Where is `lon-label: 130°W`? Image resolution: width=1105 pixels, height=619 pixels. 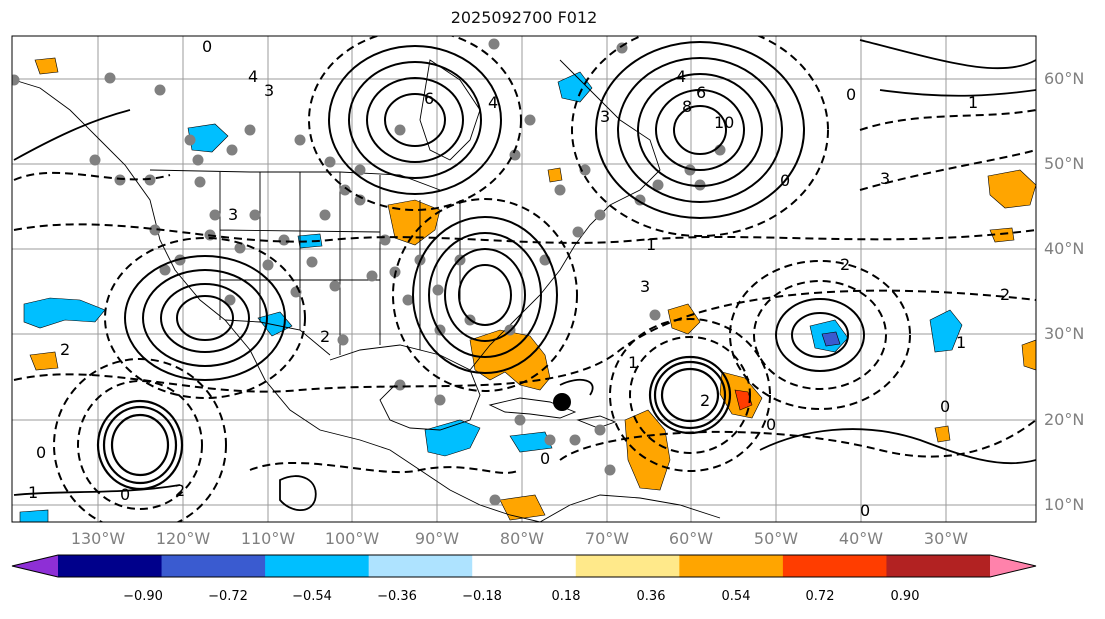 lon-label: 130°W is located at coordinates (98, 538).